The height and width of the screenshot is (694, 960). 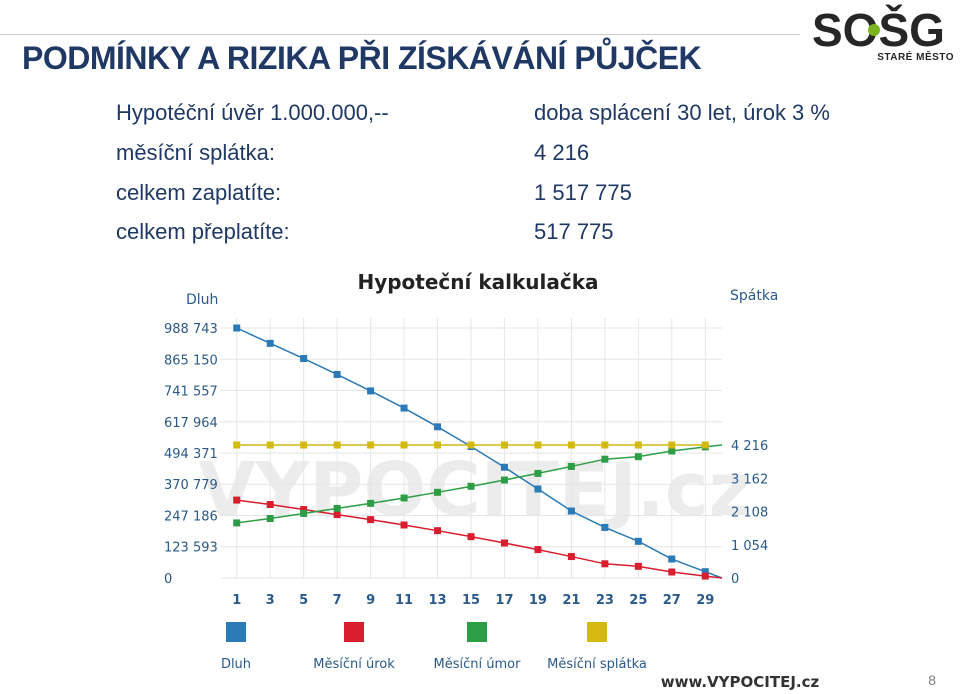 What do you see at coordinates (574, 231) in the screenshot?
I see `overpaid-value: 517 775` at bounding box center [574, 231].